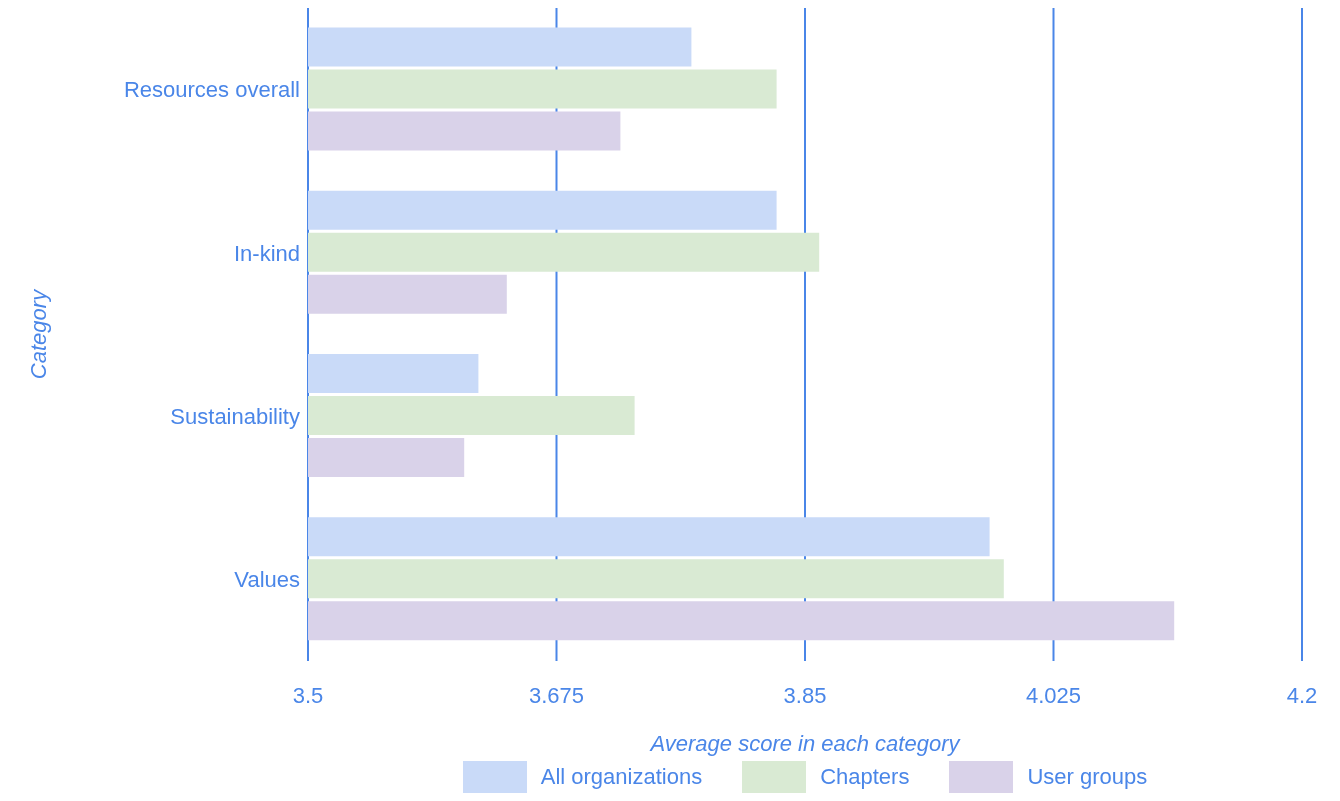 The image size is (1340, 801). I want to click on y-tick-label: Sustainability, so click(235, 416).